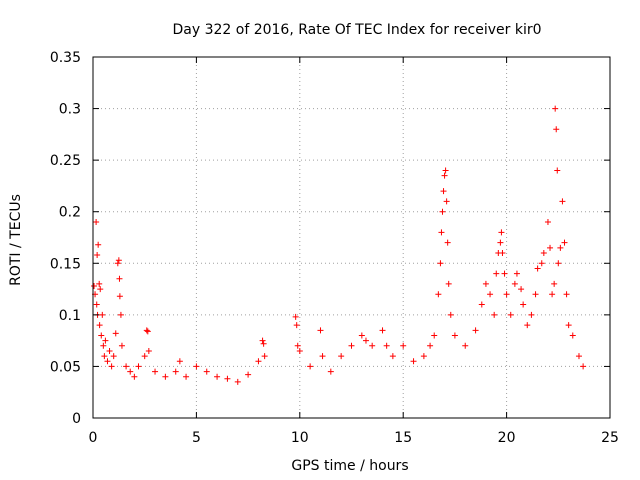  I want to click on x-tick-label: 10, so click(300, 438).